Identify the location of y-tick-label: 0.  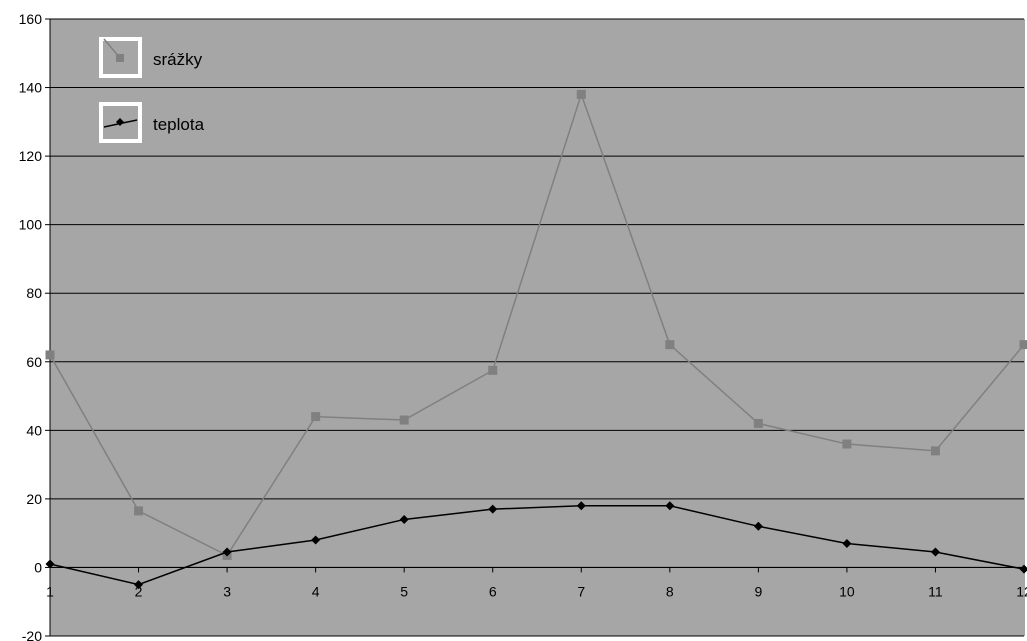
(38, 567).